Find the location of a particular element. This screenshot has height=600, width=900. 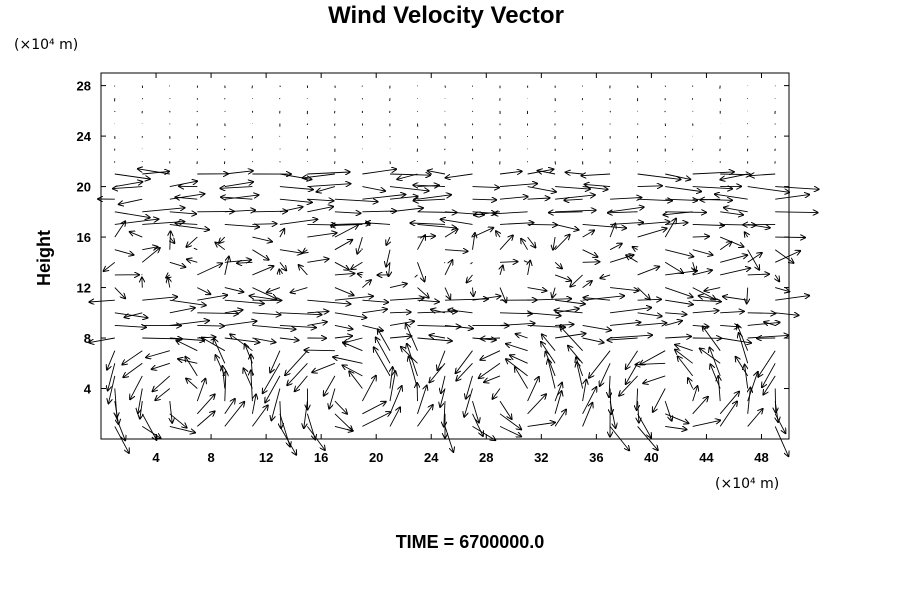

y-tick-label: 20 is located at coordinates (84, 187).